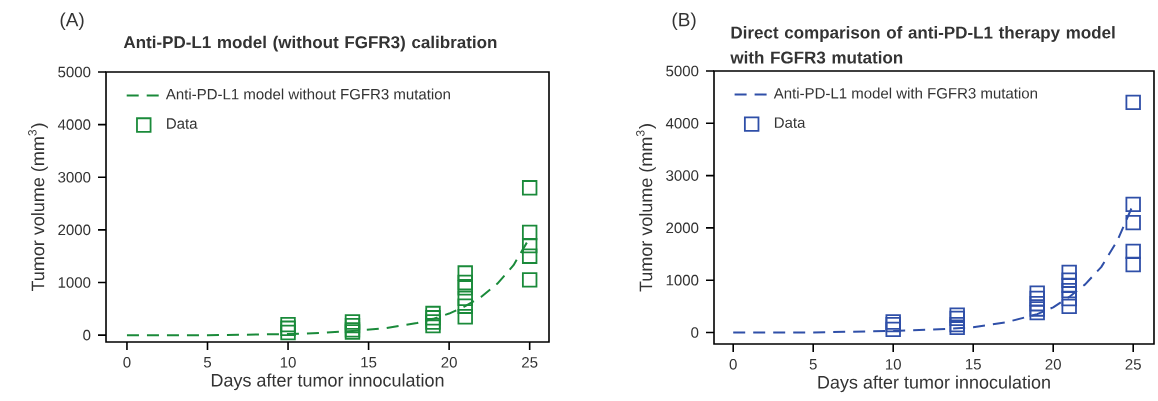  Describe the element at coordinates (307, 94) in the screenshot. I see `legend-label: Anti-PD-L1 model without FGFR3 mutation` at that location.